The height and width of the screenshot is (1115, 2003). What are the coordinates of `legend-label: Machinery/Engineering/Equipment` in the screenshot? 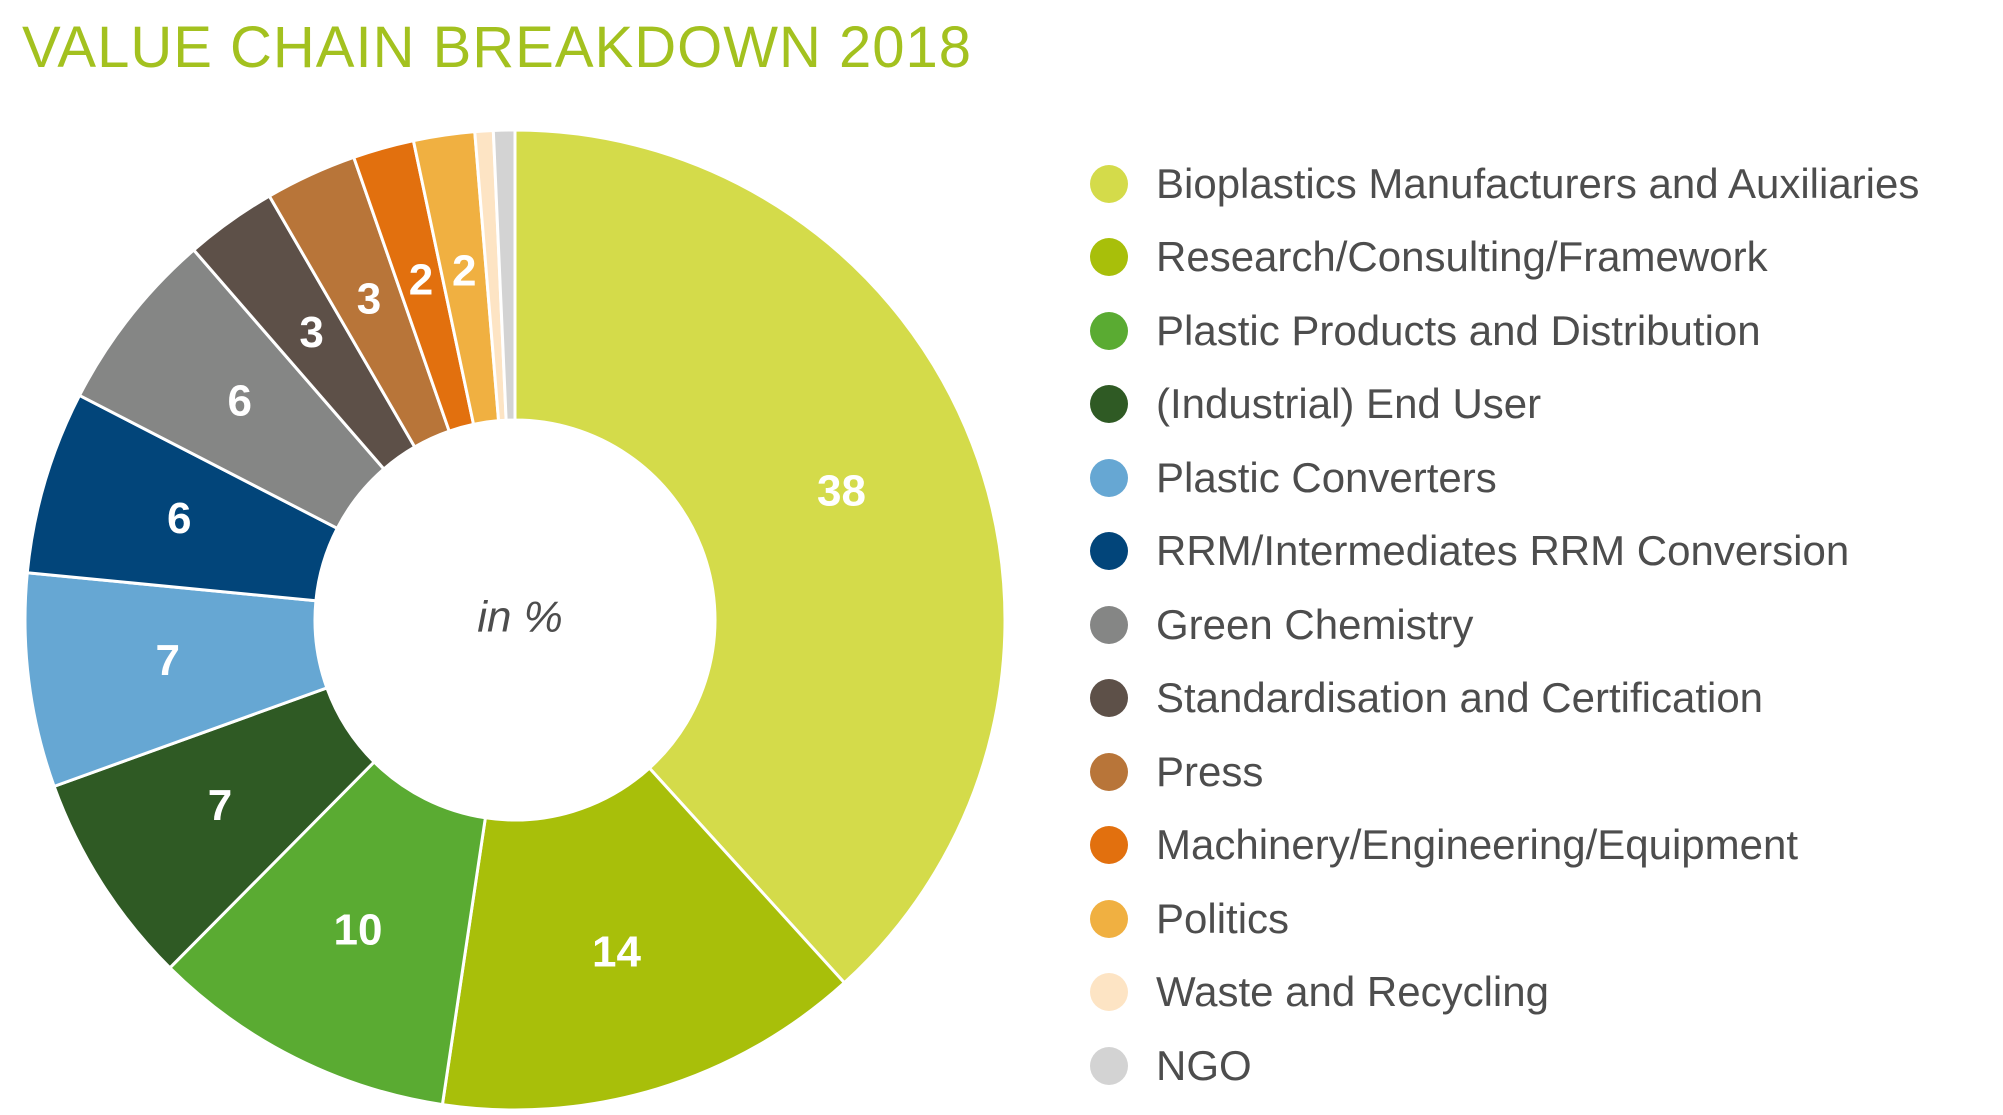 It's located at (1477, 845).